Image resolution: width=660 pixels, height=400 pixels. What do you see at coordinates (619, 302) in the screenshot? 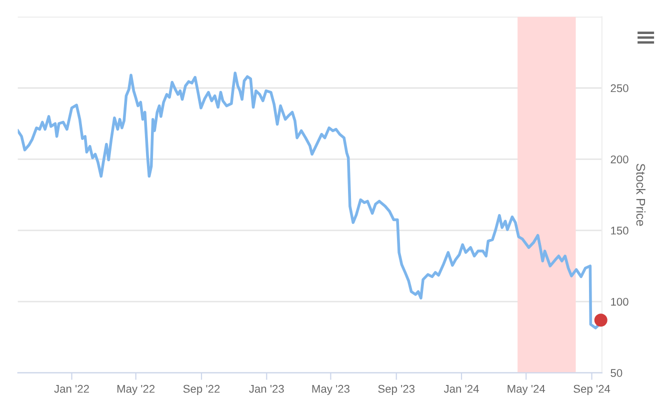
I see `y-tick-label: 100` at bounding box center [619, 302].